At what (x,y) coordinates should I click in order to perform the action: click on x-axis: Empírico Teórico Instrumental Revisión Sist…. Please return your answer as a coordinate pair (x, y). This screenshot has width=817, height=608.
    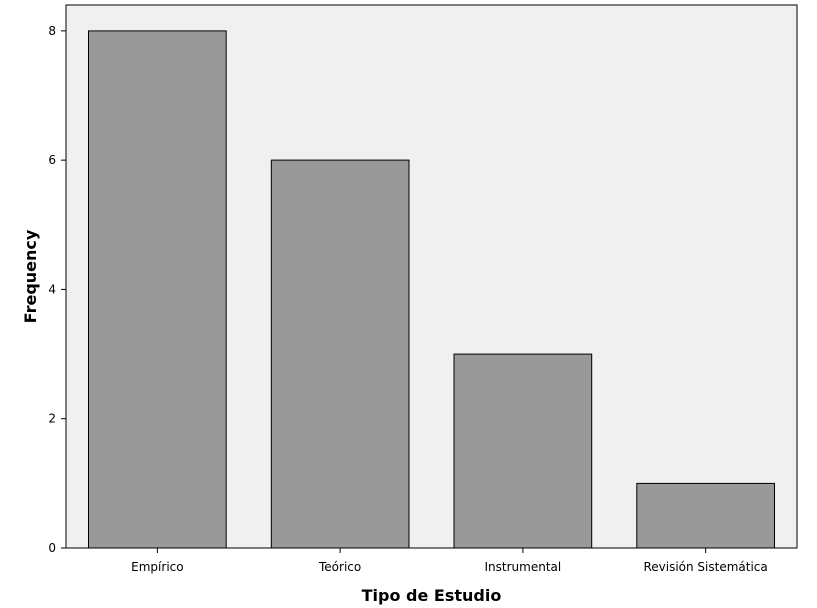
    Looking at the image, I should click on (449, 561).